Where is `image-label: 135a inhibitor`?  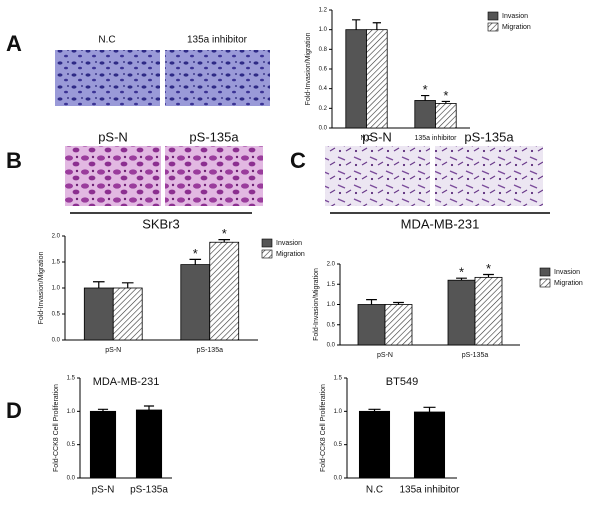 image-label: 135a inhibitor is located at coordinates (217, 40).